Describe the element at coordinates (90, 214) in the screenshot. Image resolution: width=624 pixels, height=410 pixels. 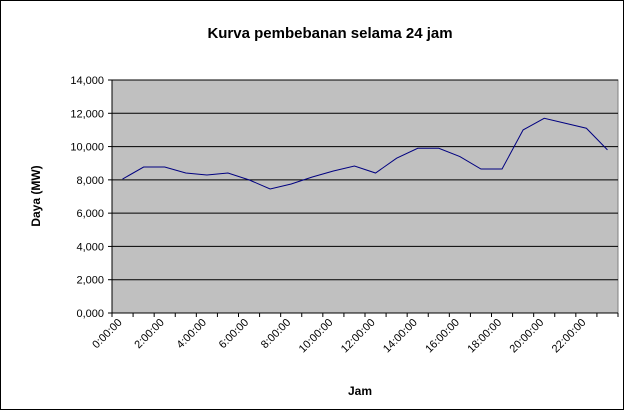
I see `y-tick-label: 6,000` at that location.